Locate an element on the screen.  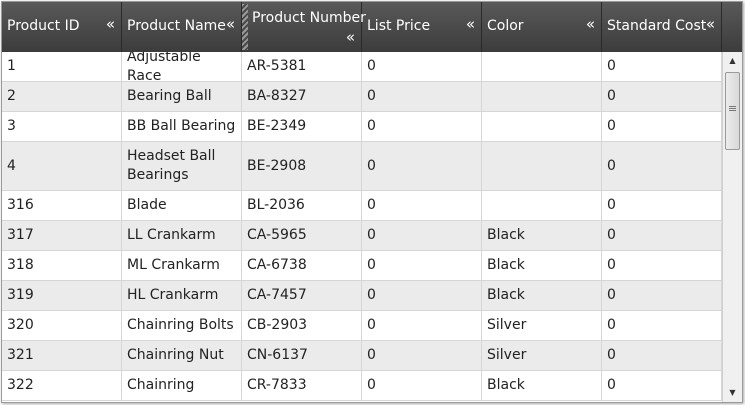
cell-product-number: BA-8327 is located at coordinates (302, 96).